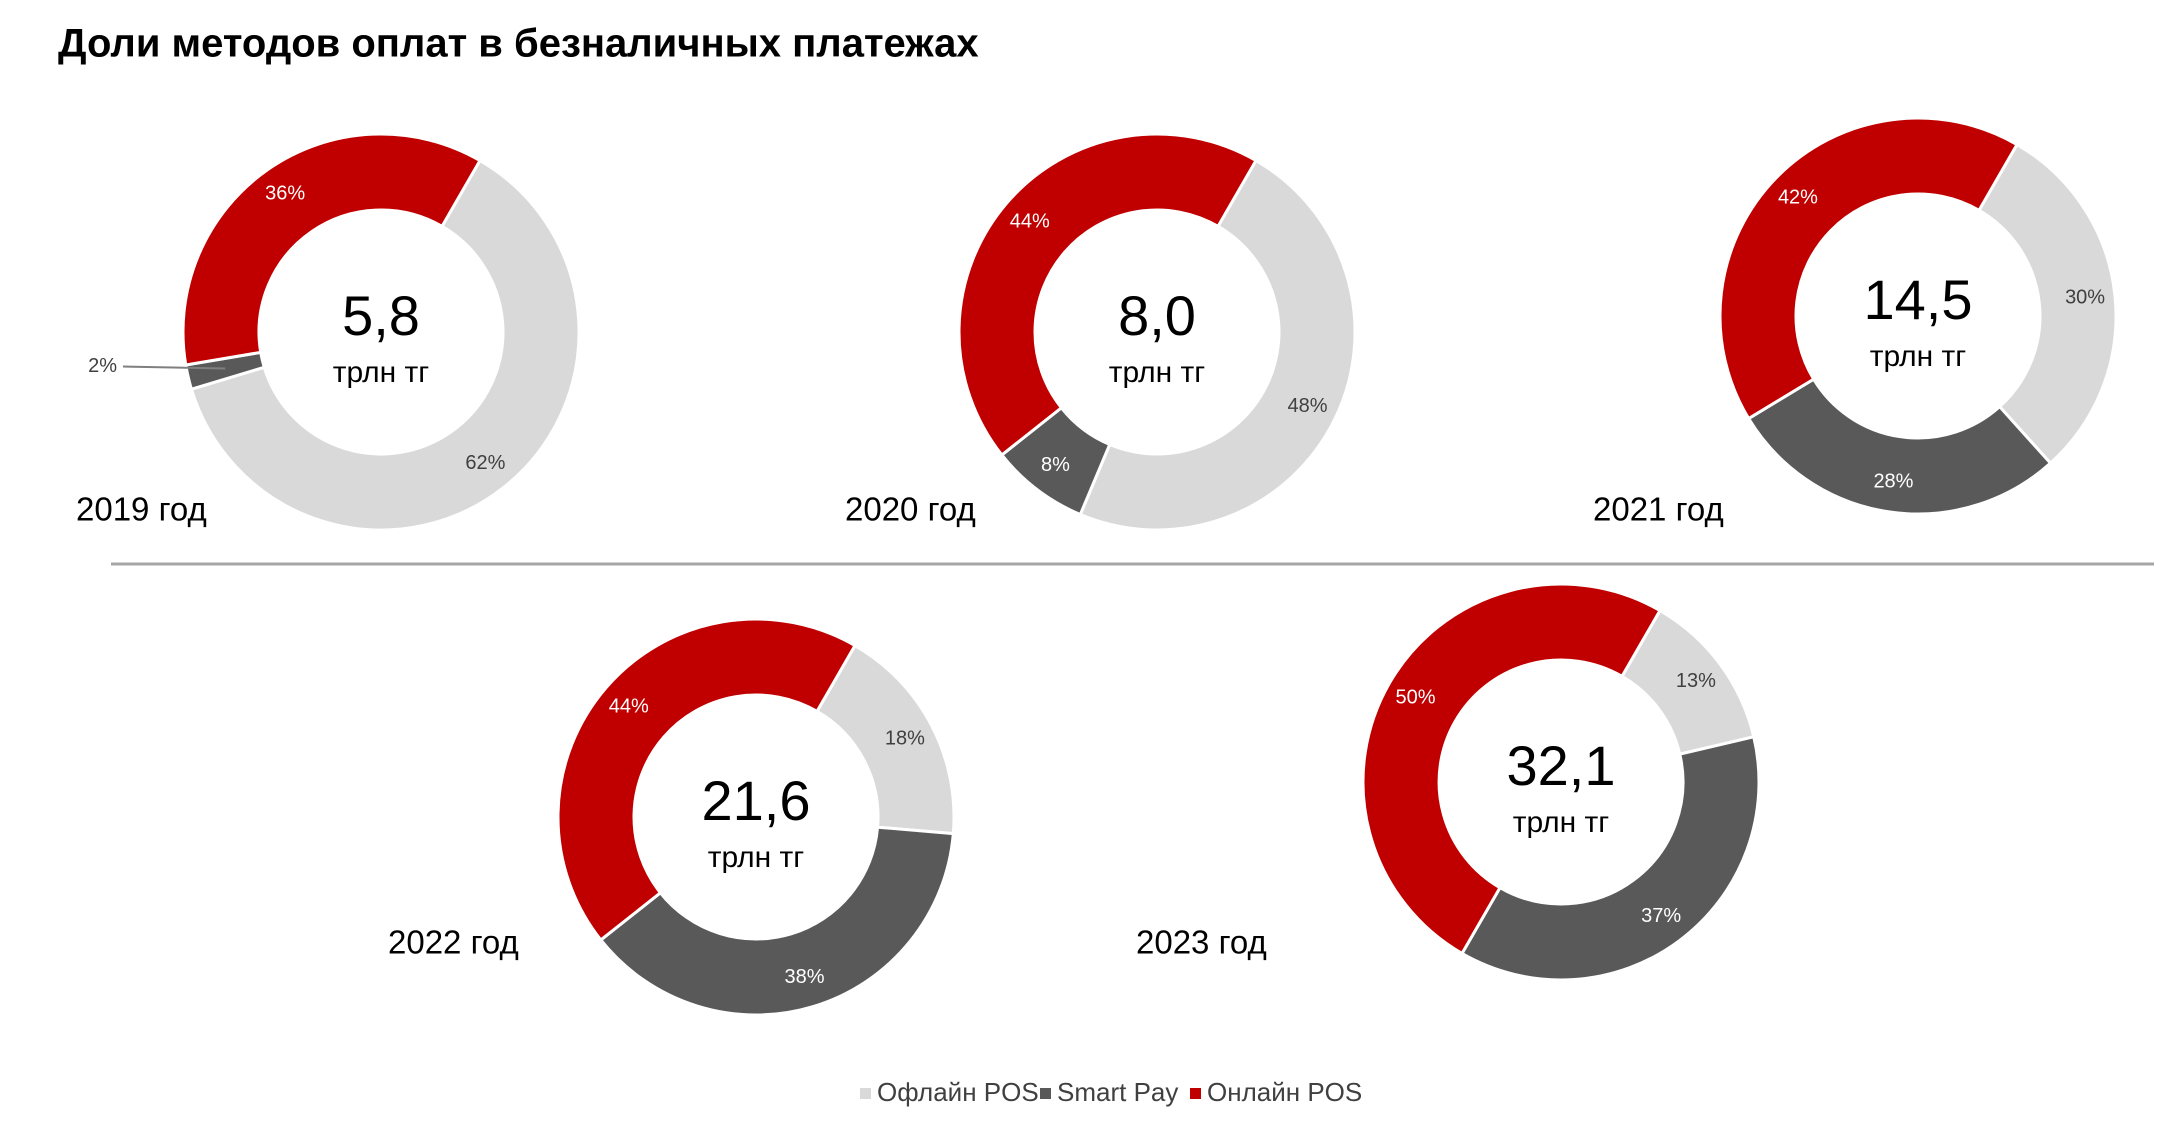  What do you see at coordinates (1284, 1092) in the screenshot?
I see `legend-label: Онлайн POS` at bounding box center [1284, 1092].